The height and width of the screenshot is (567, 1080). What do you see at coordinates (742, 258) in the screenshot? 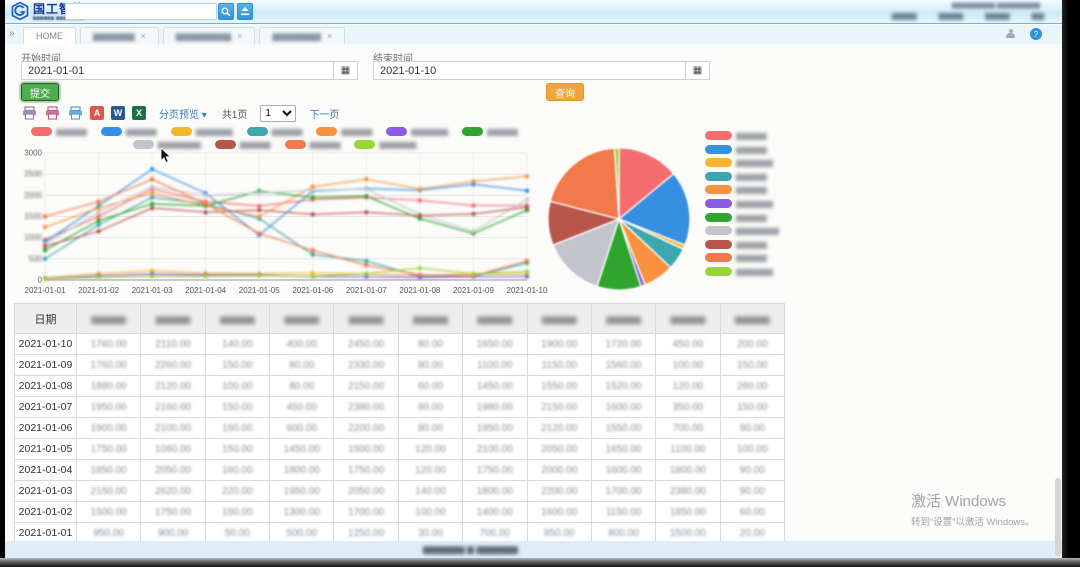
I see `pie-legend-item-10: ▆▆▆▆▆` at bounding box center [742, 258].